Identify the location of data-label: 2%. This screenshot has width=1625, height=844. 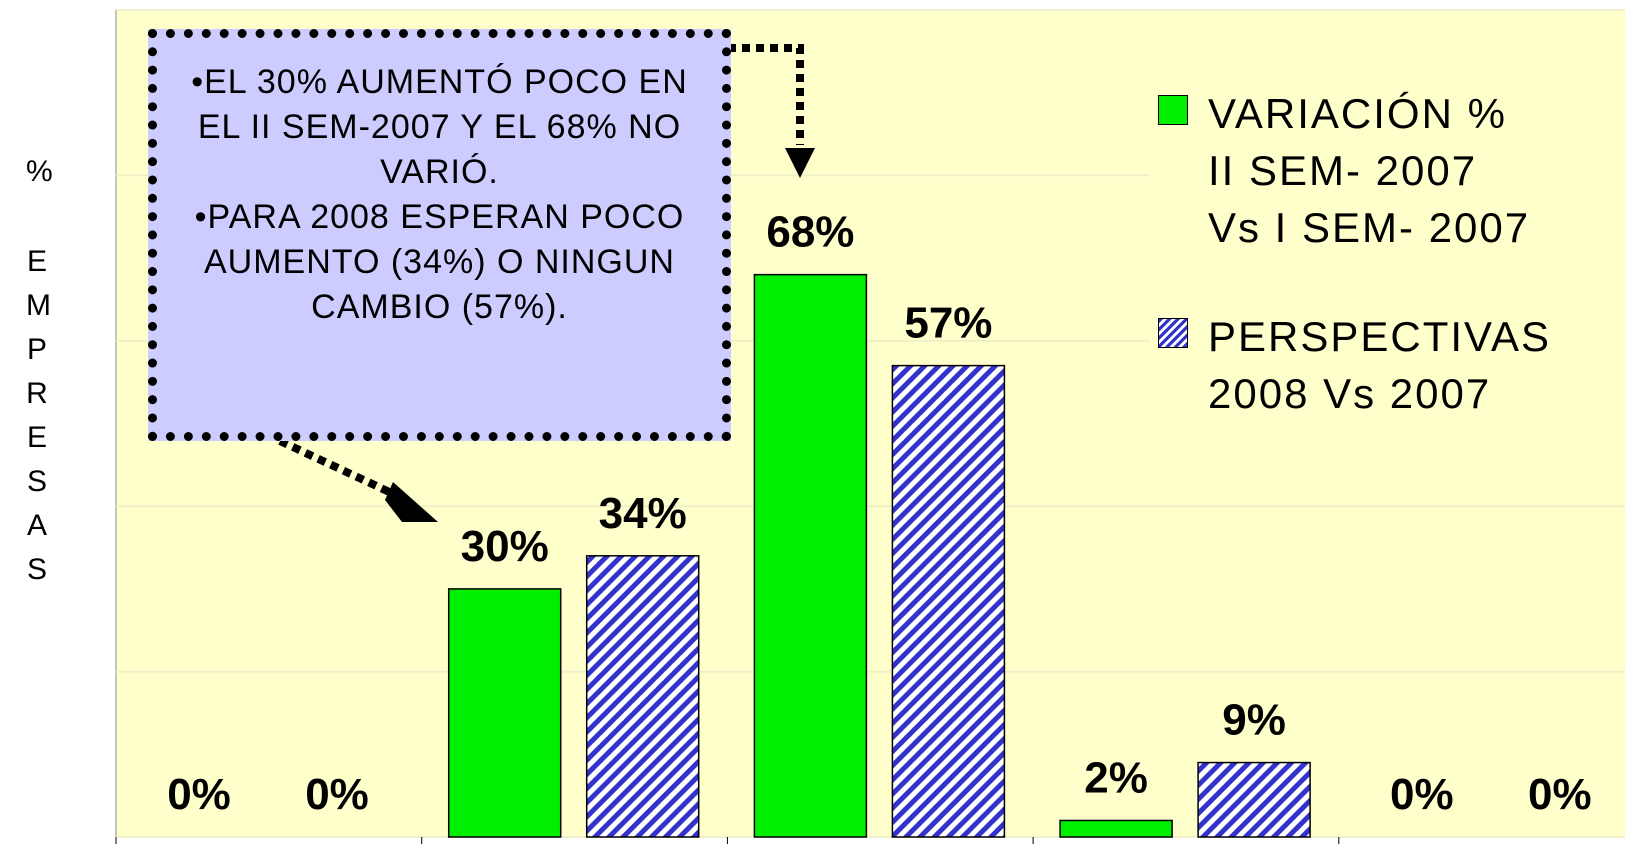
(1116, 777).